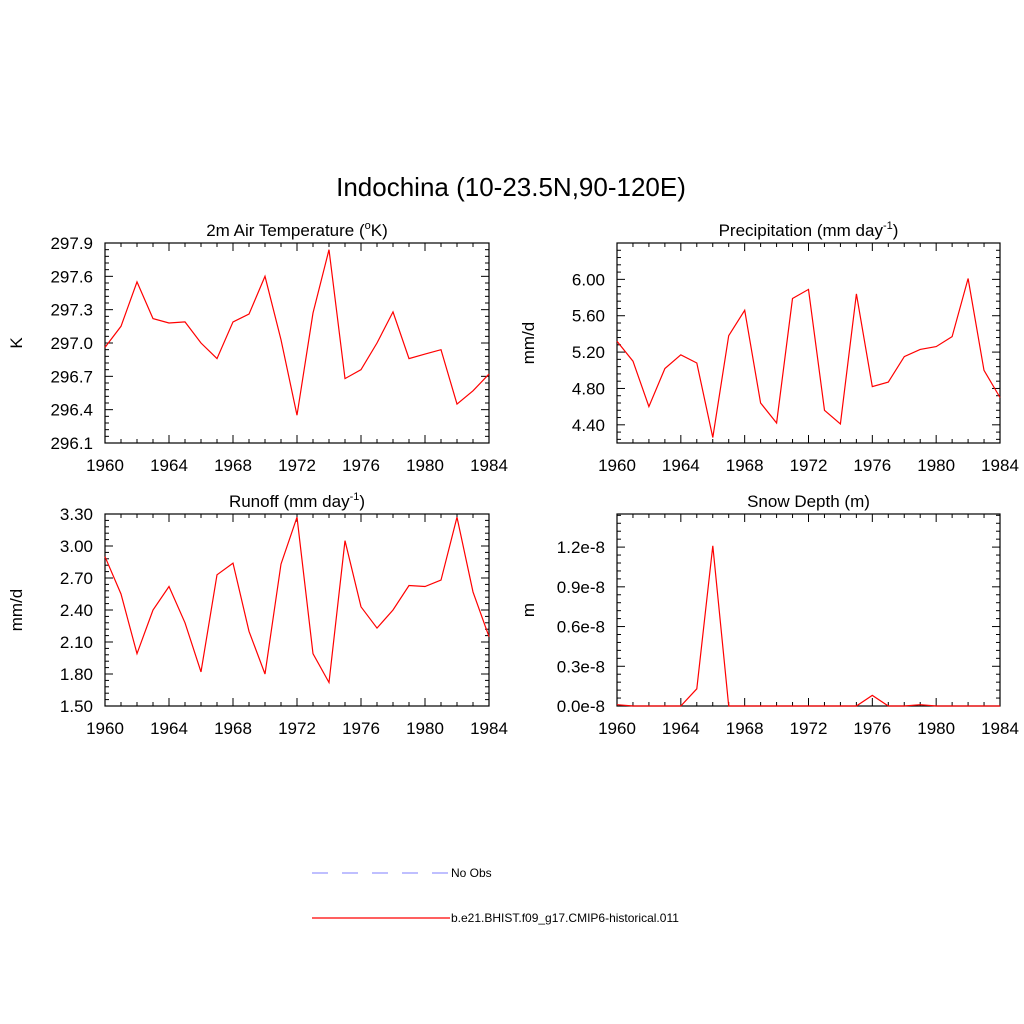 The width and height of the screenshot is (1024, 1024). What do you see at coordinates (289, 501) in the screenshot?
I see `panel-title-text: Runoff (mm day` at bounding box center [289, 501].